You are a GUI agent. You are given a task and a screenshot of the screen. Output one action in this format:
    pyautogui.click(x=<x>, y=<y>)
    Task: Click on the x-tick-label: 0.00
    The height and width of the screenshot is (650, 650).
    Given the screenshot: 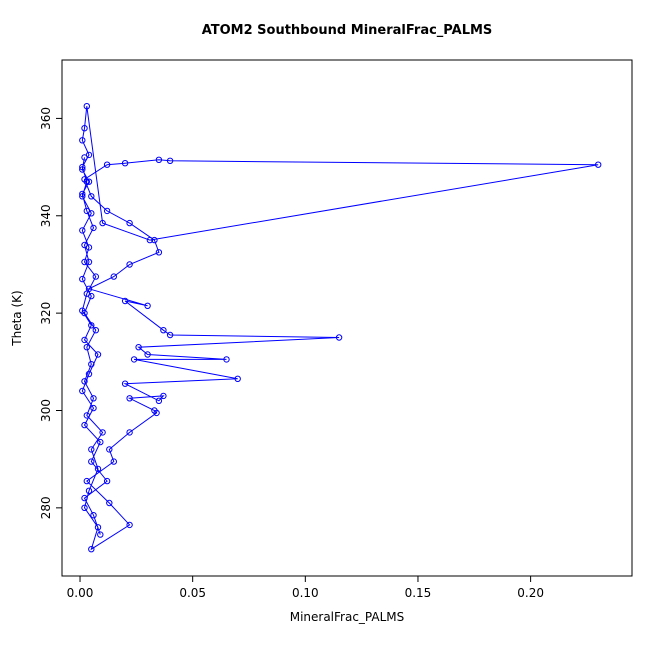 What is the action you would take?
    pyautogui.click(x=80, y=593)
    